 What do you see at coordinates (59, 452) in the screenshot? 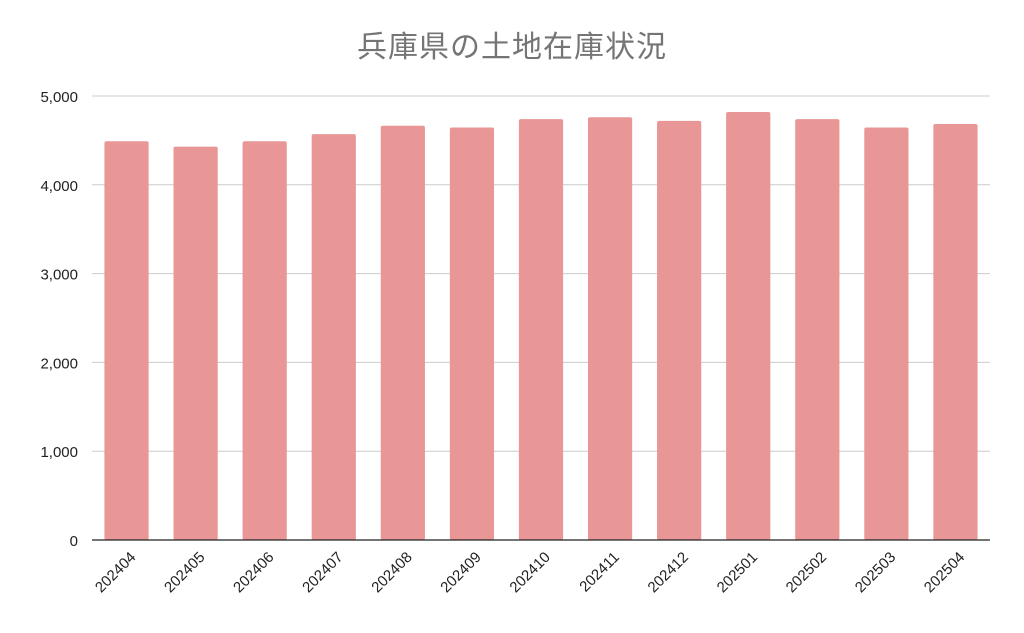
I see `y-tick-label: 1,000` at bounding box center [59, 452].